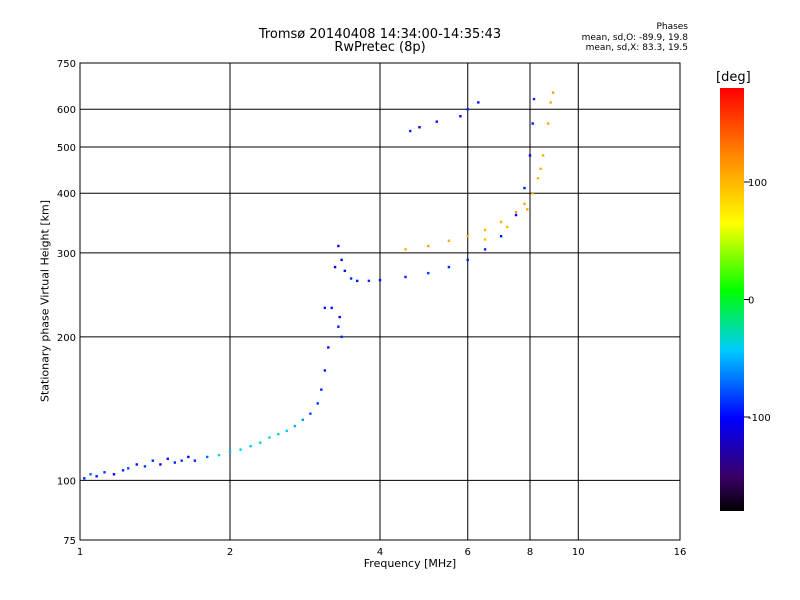  What do you see at coordinates (751, 301) in the screenshot?
I see `colorbar-tick-label: 0` at bounding box center [751, 301].